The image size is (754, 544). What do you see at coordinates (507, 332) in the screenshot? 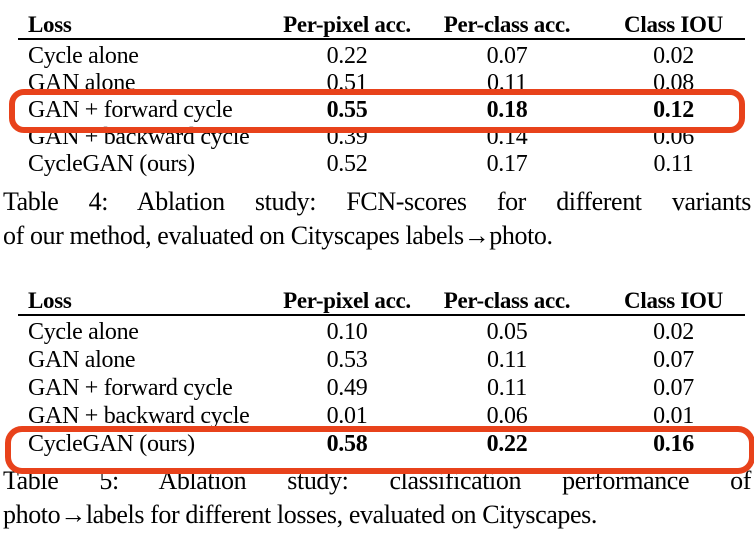
I see `per-class-value: 0.05` at bounding box center [507, 332].